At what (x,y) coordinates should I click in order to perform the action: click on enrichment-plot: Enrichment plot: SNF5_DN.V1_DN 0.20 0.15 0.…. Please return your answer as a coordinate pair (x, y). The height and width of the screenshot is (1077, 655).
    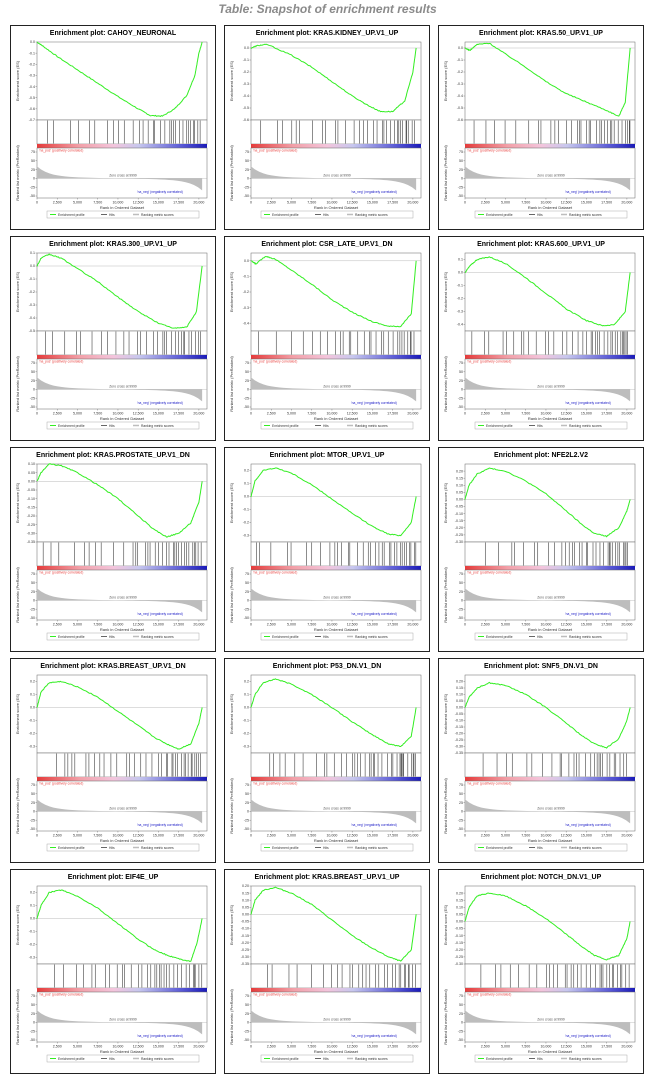
    Looking at the image, I should click on (539, 757).